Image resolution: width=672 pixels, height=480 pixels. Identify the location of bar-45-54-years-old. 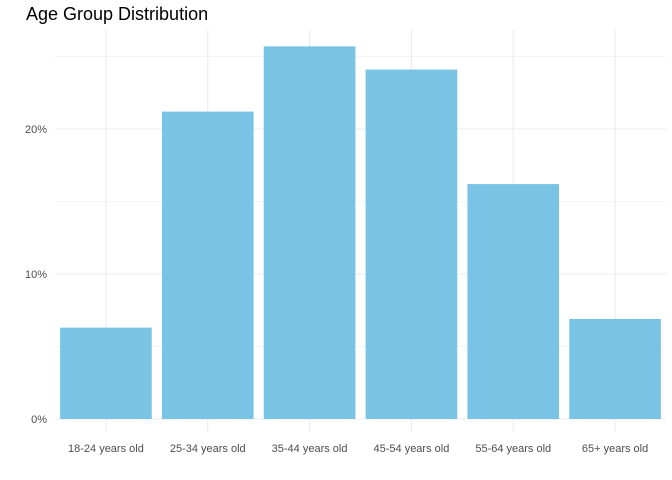
(411, 244).